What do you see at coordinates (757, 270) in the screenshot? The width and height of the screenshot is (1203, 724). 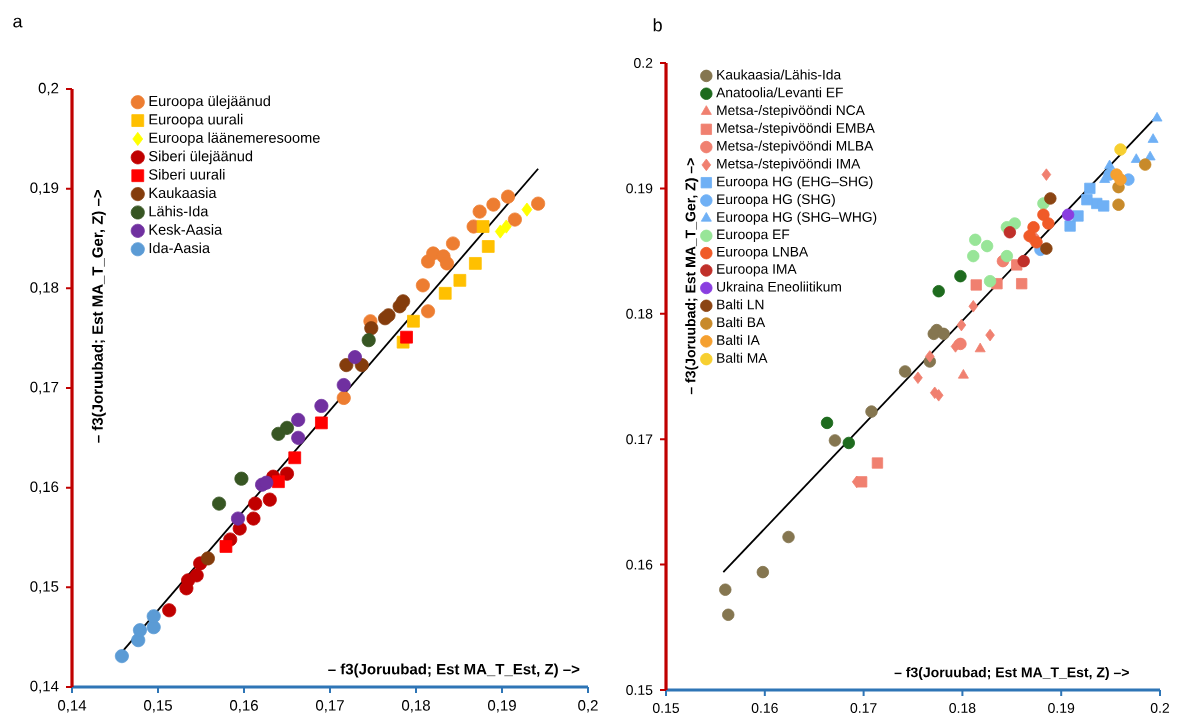 I see `legend-label: Euroopa IMA` at bounding box center [757, 270].